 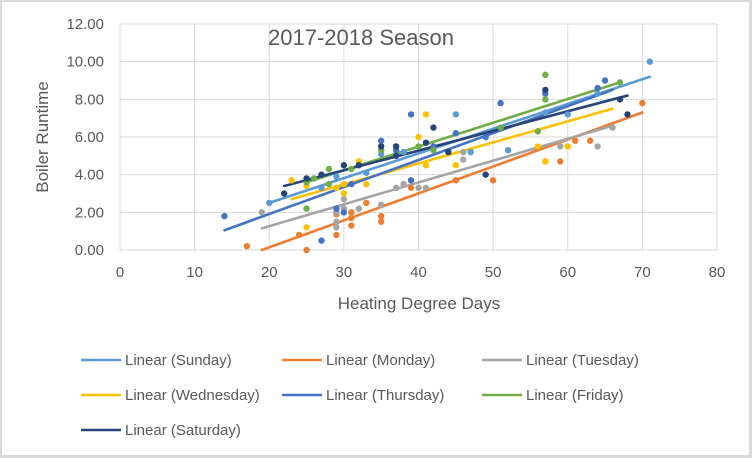 What do you see at coordinates (178, 360) in the screenshot?
I see `legend-label-sunday: Linear (Sunday)` at bounding box center [178, 360].